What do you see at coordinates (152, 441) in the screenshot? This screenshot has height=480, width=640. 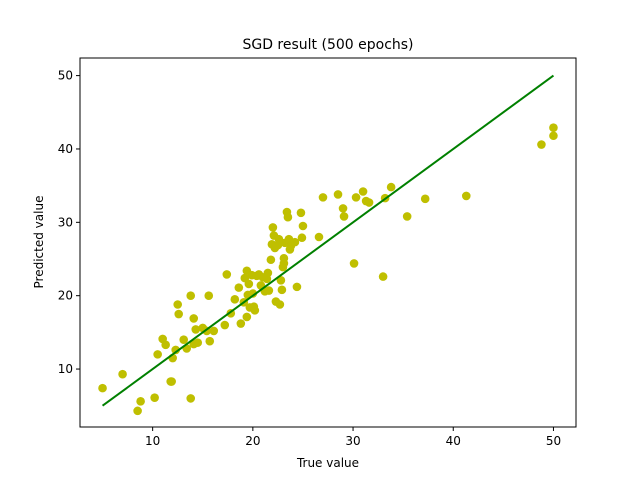 I see `x-tick-label: 10` at bounding box center [152, 441].